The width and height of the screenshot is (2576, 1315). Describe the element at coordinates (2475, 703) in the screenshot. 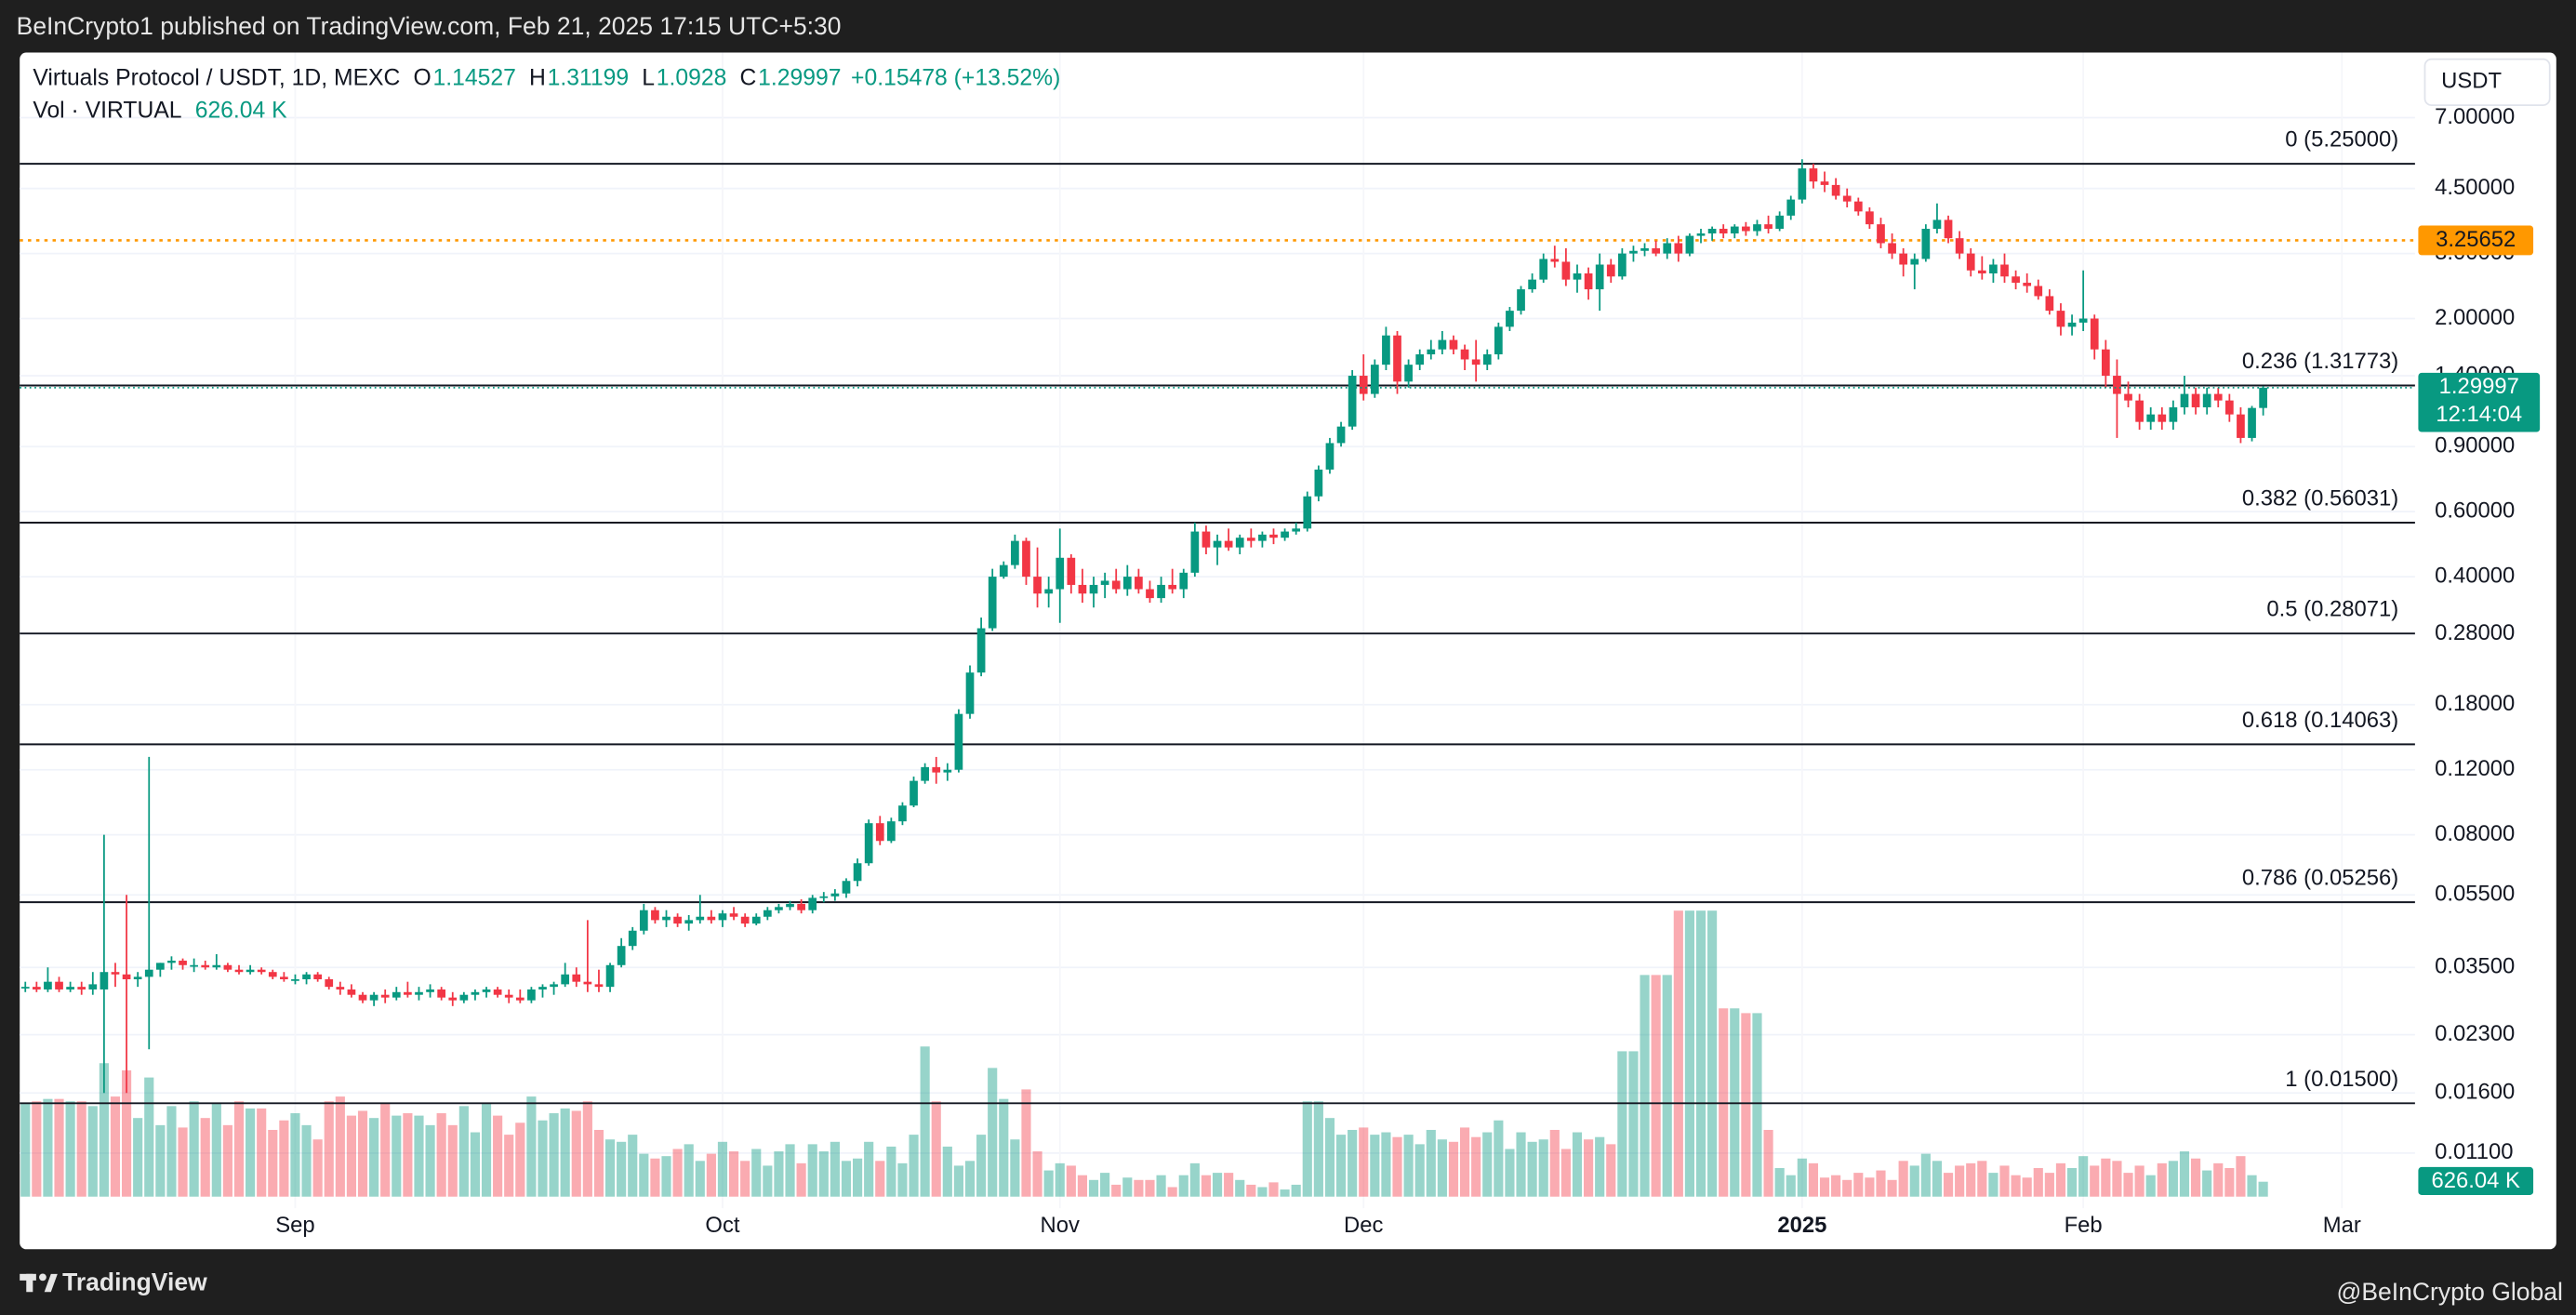

I see `y-tick-label: 0.18000` at that location.